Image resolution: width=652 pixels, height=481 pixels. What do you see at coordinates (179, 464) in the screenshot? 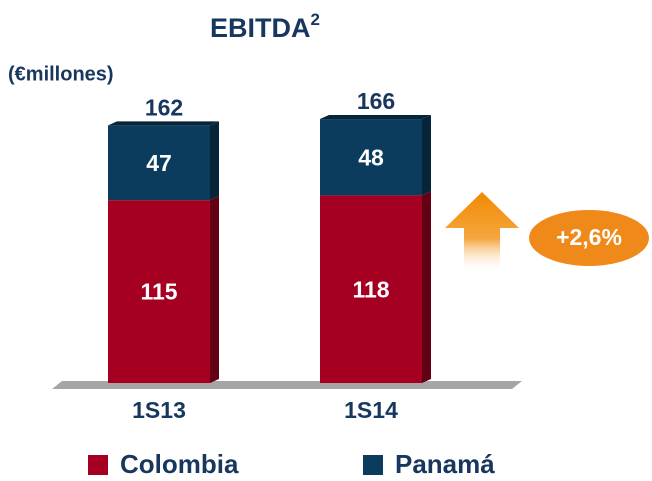
I see `legend-label: Colombia` at bounding box center [179, 464].